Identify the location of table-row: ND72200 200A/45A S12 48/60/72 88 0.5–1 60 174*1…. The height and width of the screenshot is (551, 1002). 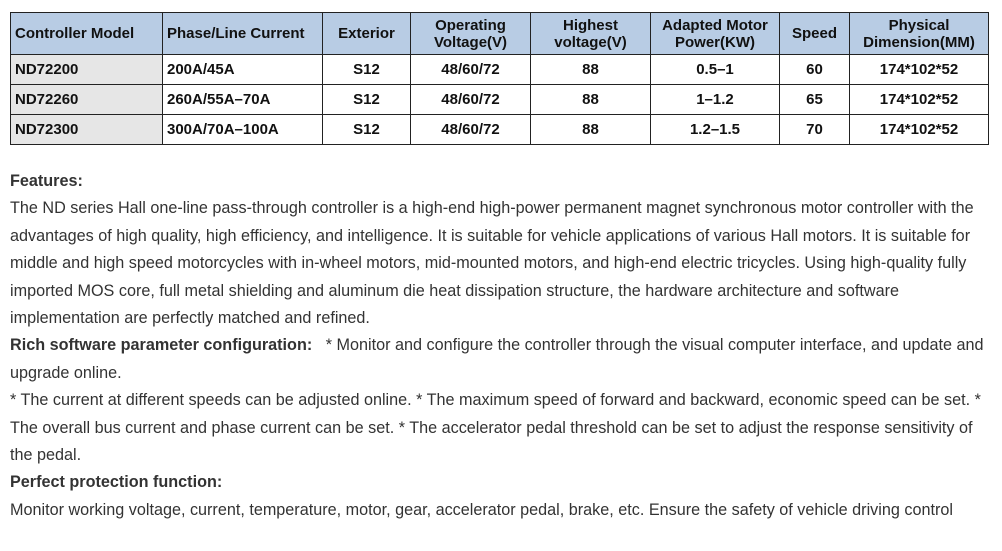
(499, 69).